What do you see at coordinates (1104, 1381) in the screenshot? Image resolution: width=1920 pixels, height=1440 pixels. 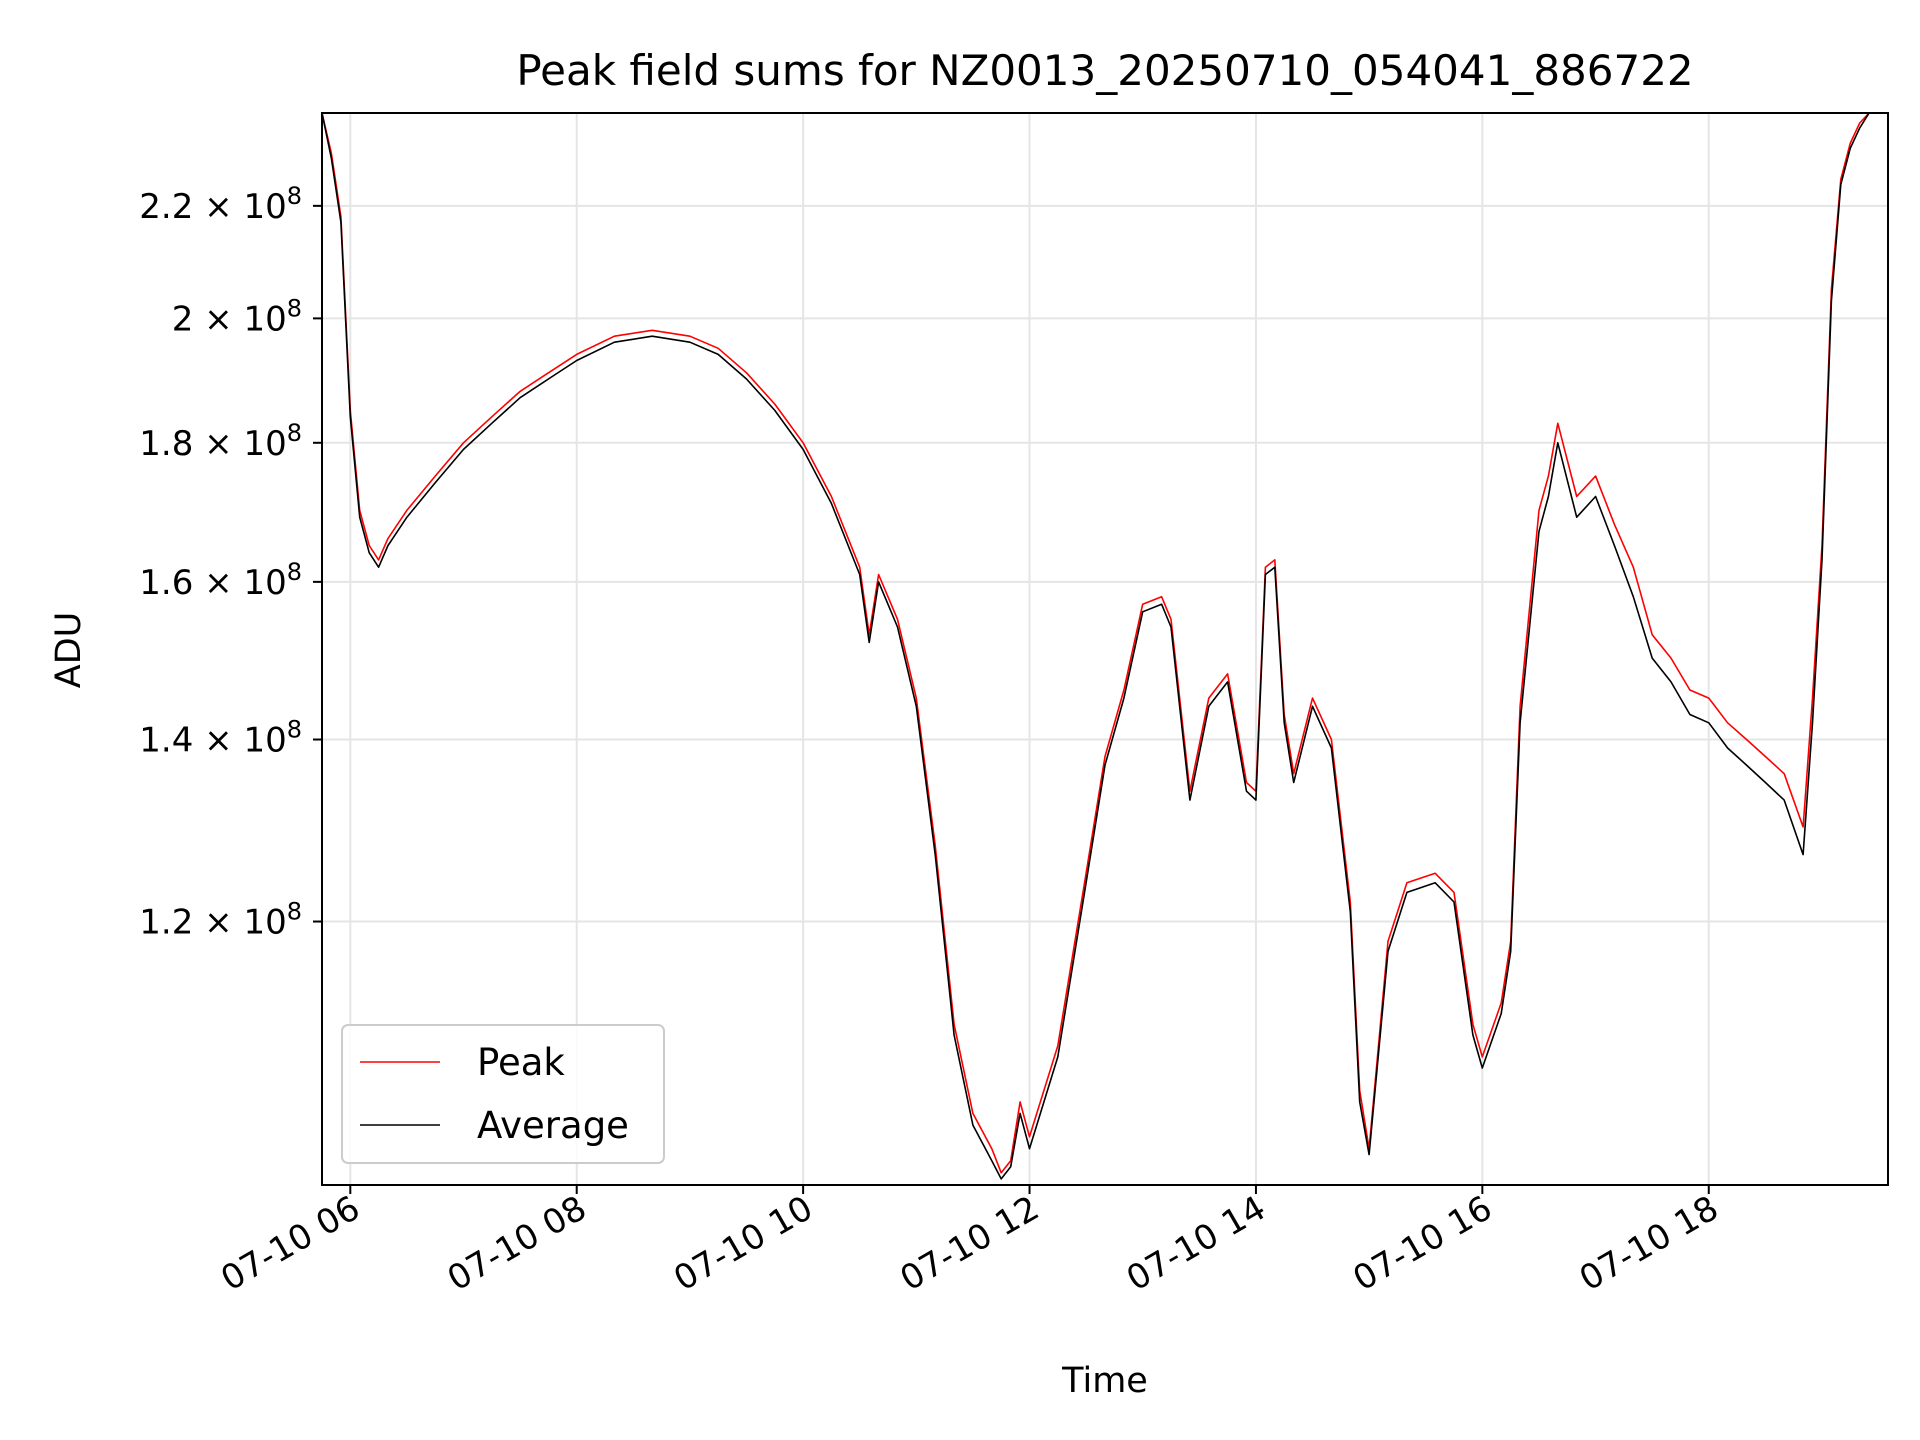 I see `x-axis-title: Time` at bounding box center [1104, 1381].